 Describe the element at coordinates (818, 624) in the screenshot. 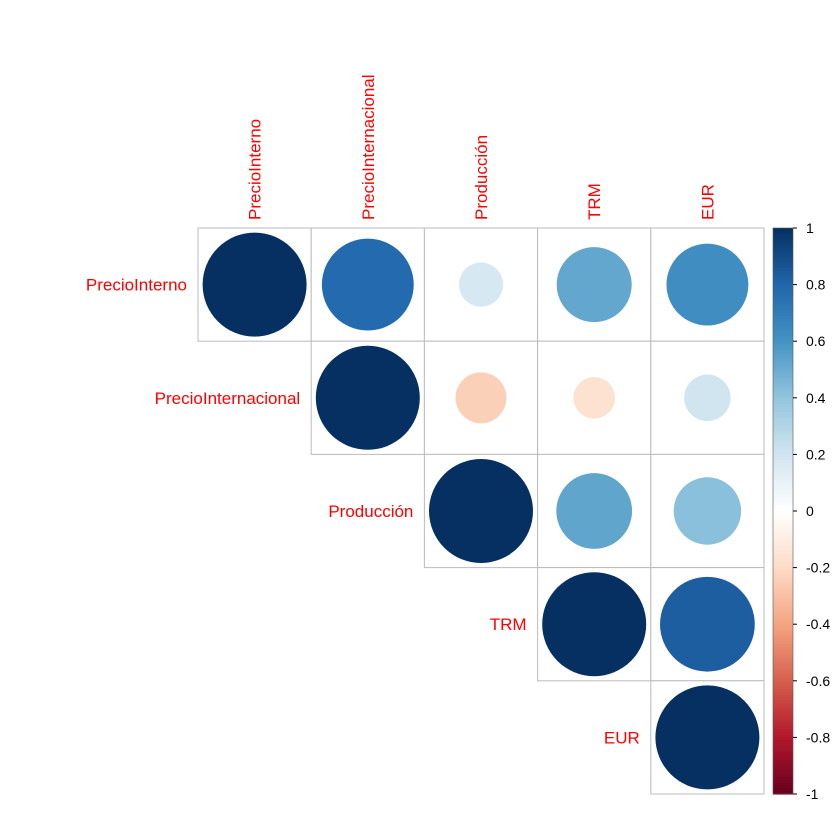

I see `legend-tick-label: -0.4` at that location.